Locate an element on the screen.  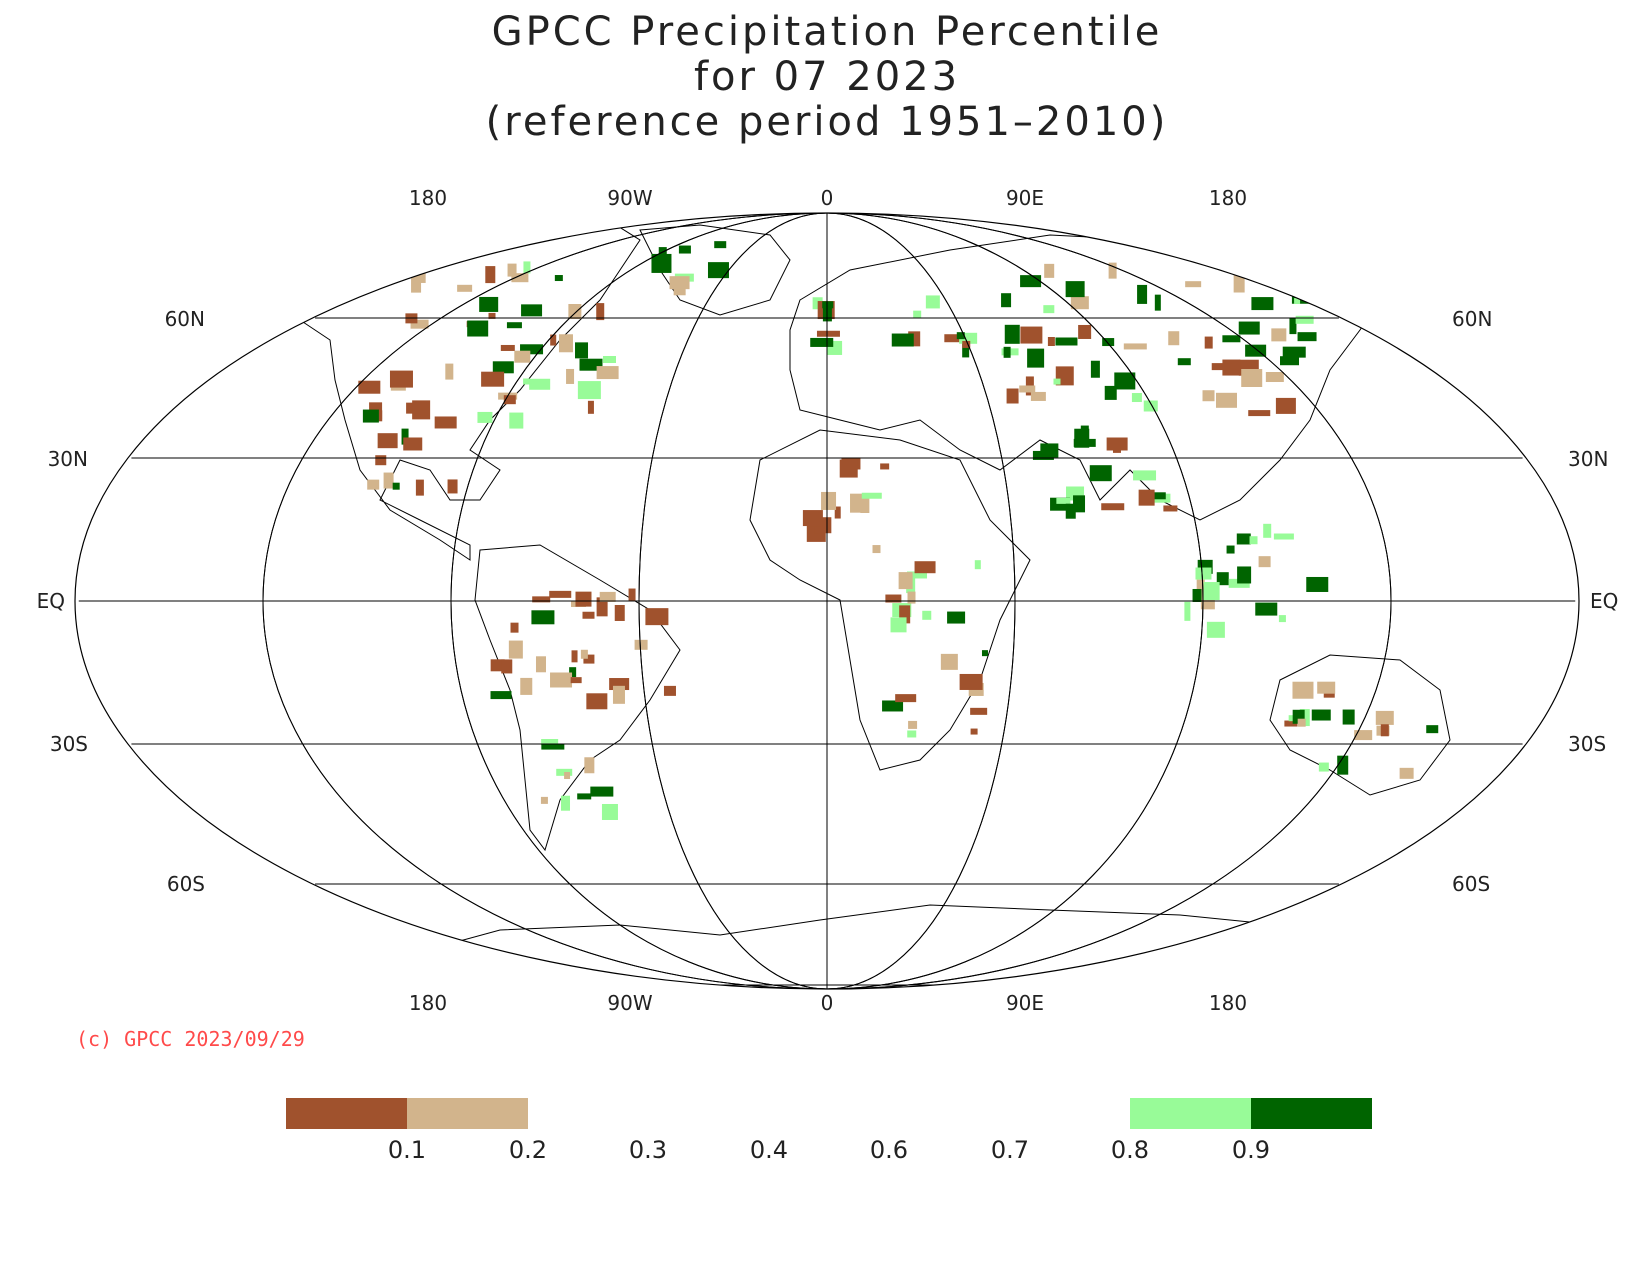
lat-label-left-30n: 30N is located at coordinates (68, 459).